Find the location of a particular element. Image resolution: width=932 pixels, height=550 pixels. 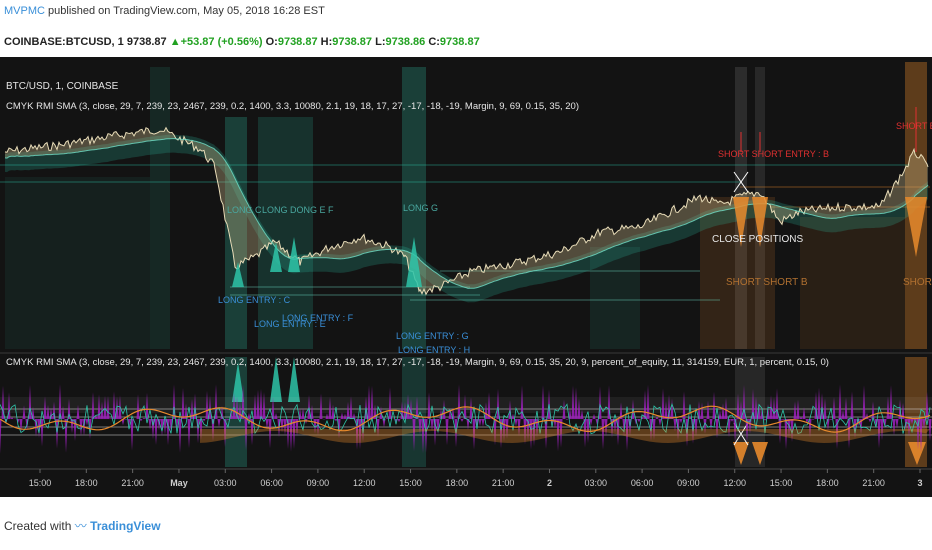

created-with-text: Created with is located at coordinates (38, 526).